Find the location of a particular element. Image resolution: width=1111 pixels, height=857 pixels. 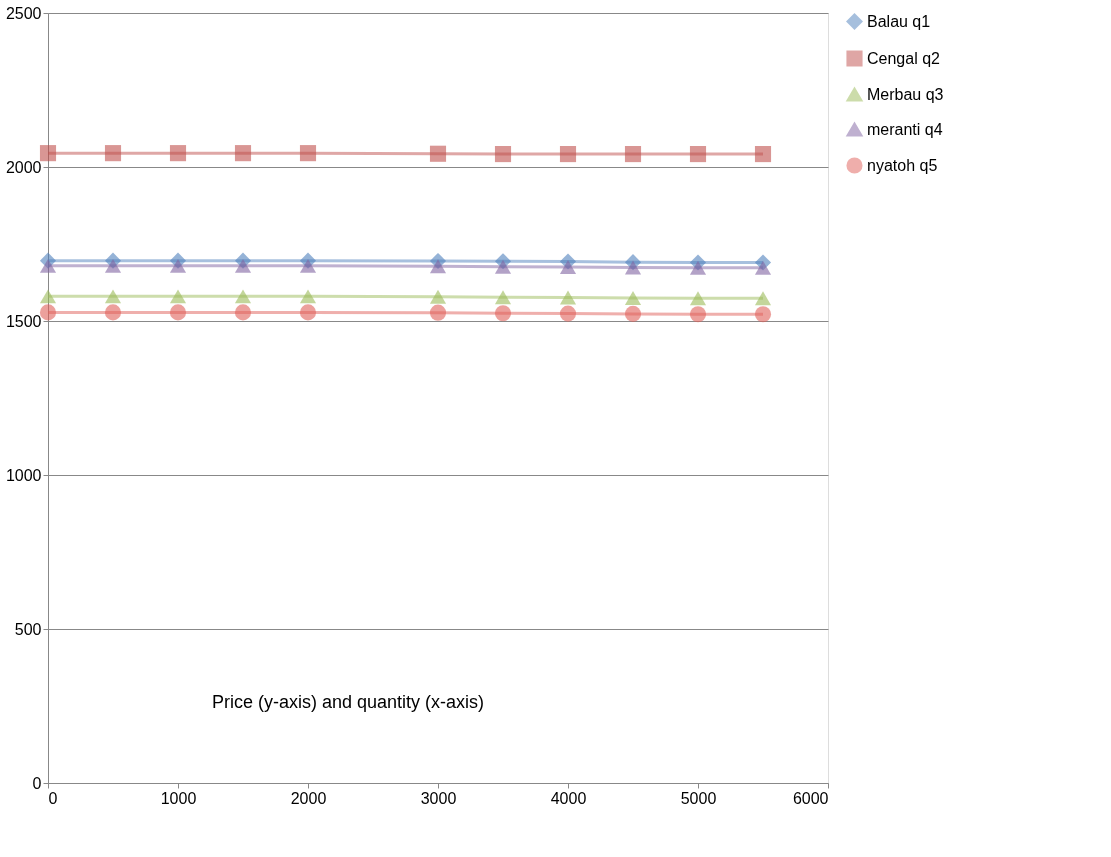

y-tick-label: 2000 is located at coordinates (23, 167).